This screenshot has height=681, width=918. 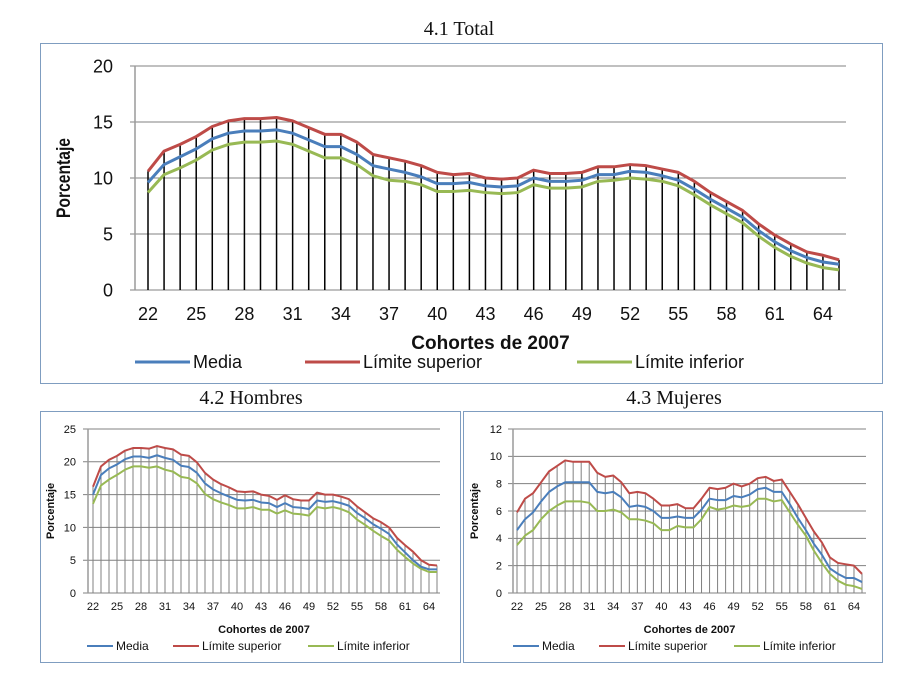 What do you see at coordinates (496, 430) in the screenshot?
I see `y-tick-label: 12` at bounding box center [496, 430].